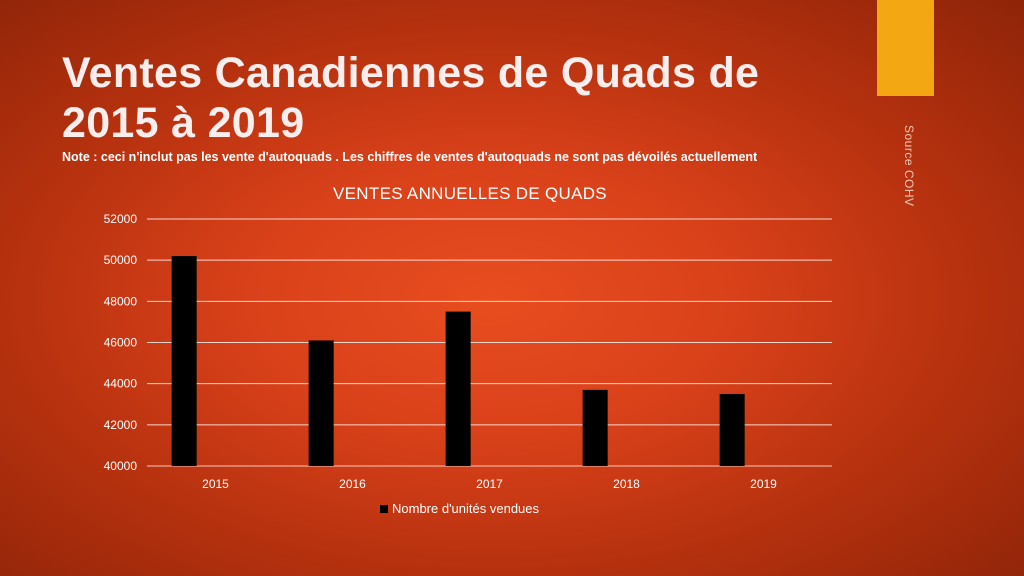  I want to click on y-tick-label: 48000, so click(121, 301).